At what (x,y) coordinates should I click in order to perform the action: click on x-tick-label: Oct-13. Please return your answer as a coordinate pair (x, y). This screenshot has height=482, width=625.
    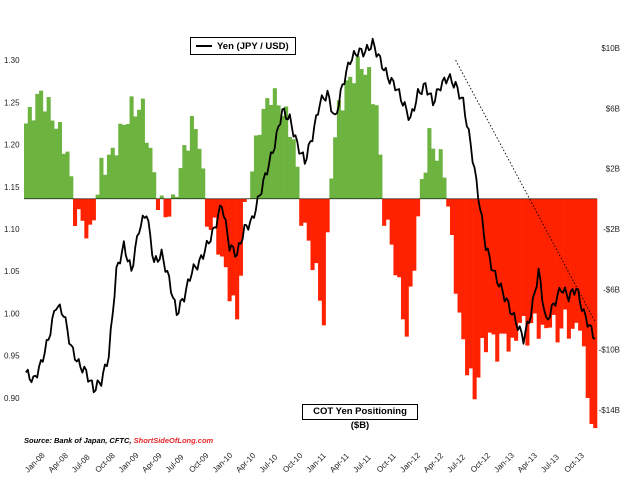
    Looking at the image, I should click on (575, 463).